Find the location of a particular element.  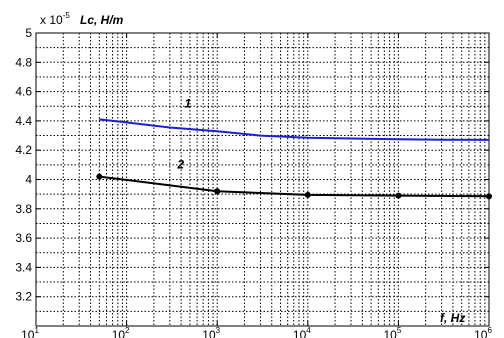

y-tick-label: 5 is located at coordinates (28, 33).